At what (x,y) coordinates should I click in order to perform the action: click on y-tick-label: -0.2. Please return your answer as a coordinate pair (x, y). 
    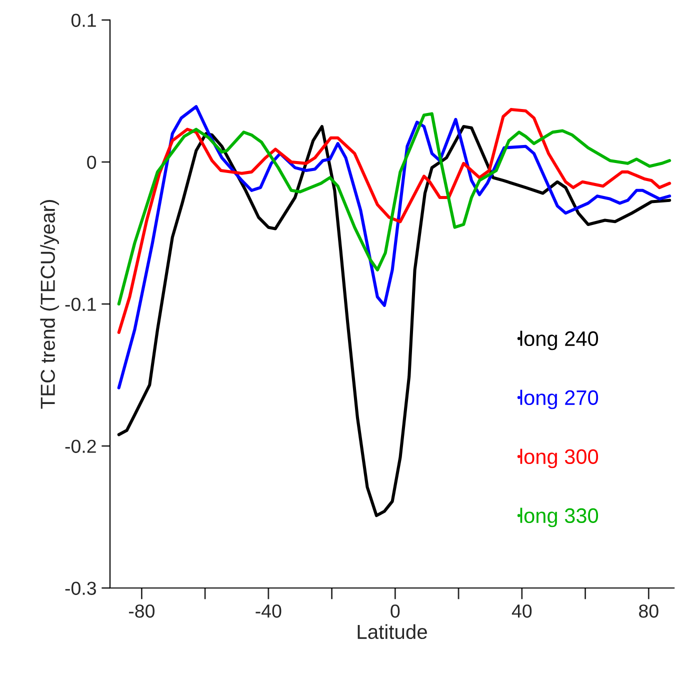
    Looking at the image, I should click on (80, 446).